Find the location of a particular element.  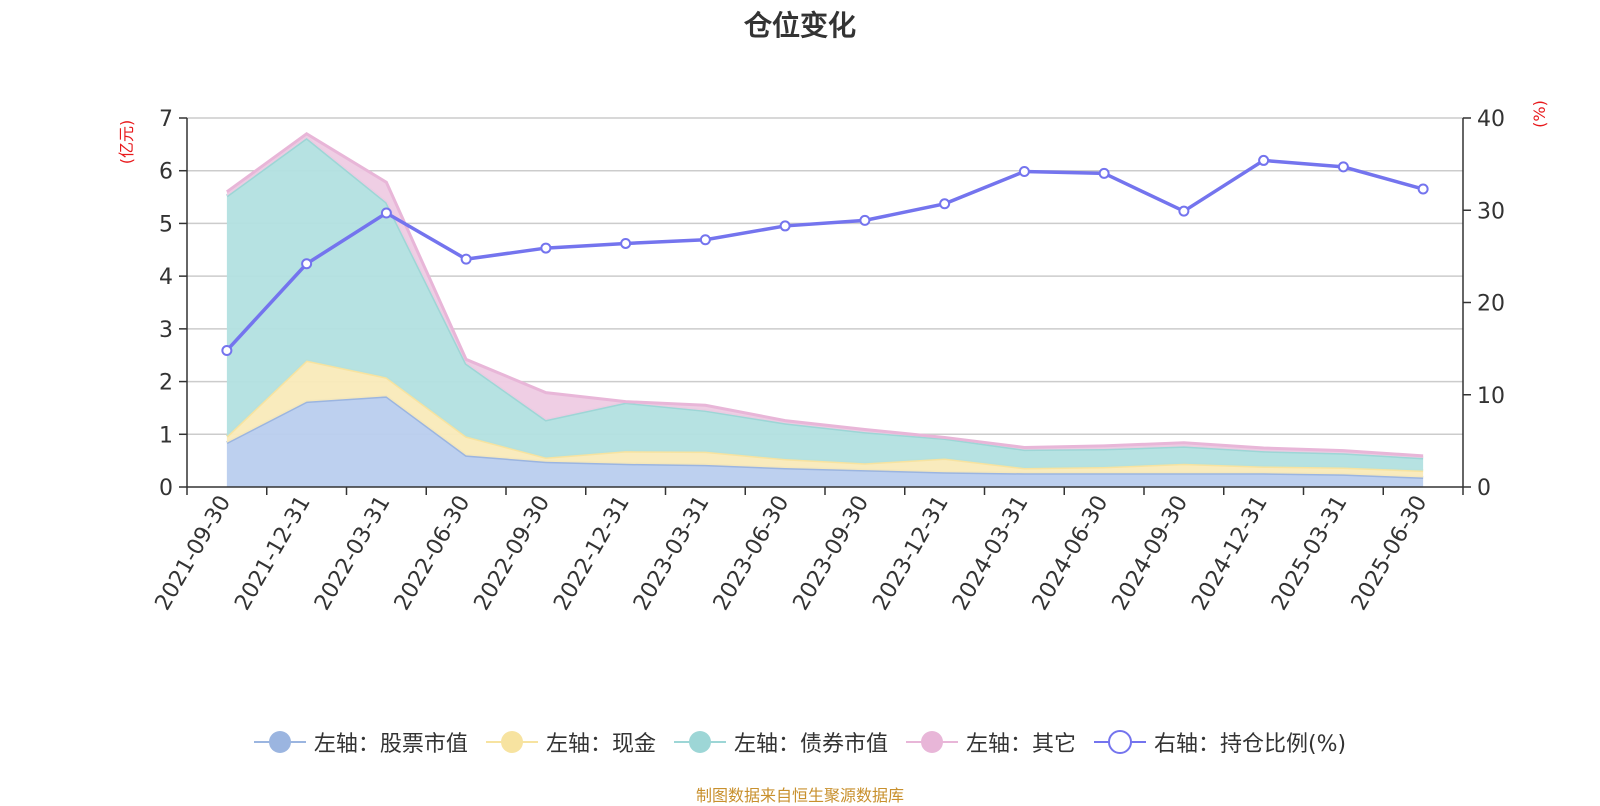

left-axis-unit: (亿元) is located at coordinates (126, 142).